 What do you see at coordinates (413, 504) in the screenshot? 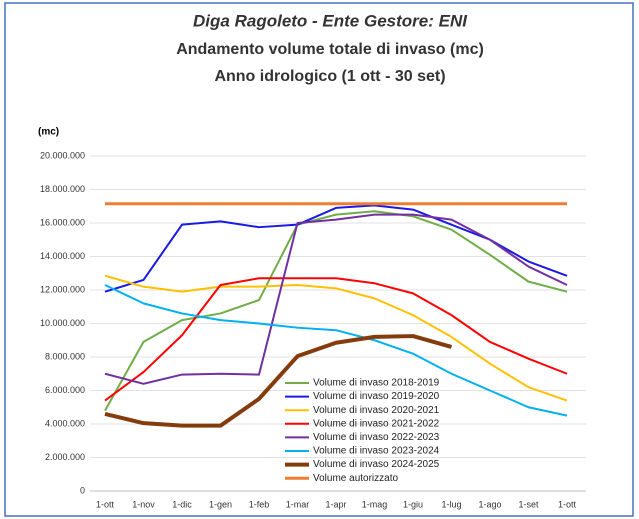
I see `x-tick-label: 1-giu` at bounding box center [413, 504].